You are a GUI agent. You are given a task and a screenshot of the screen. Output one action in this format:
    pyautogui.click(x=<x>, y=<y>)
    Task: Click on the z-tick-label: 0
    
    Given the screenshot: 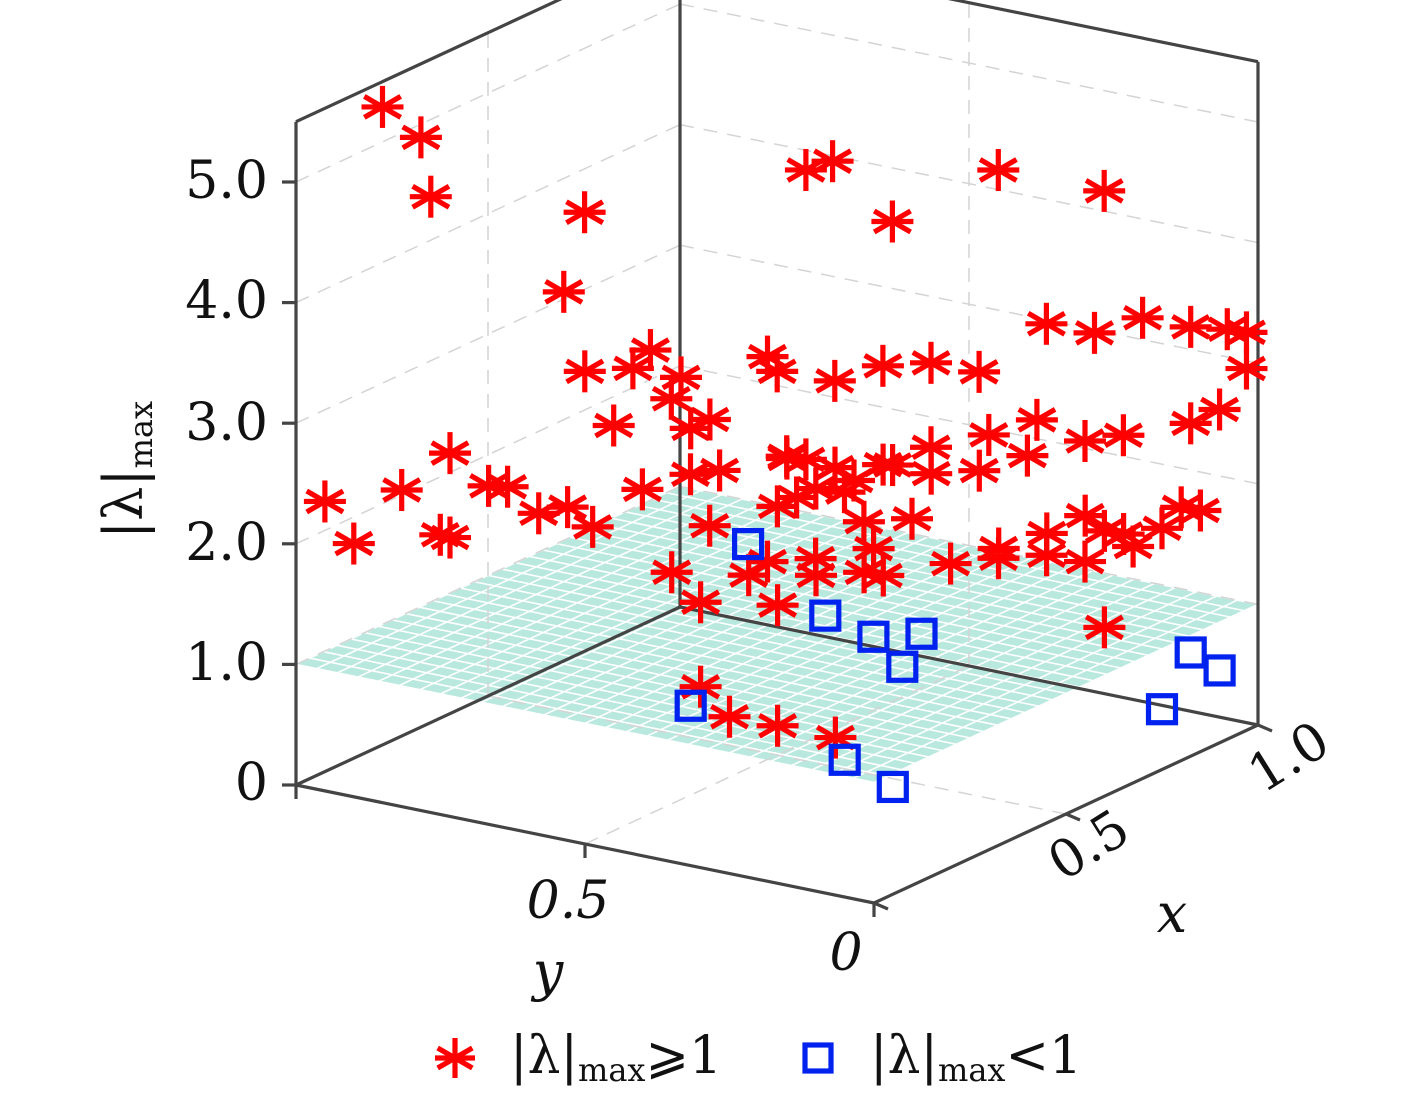 What is the action you would take?
    pyautogui.click(x=251, y=783)
    